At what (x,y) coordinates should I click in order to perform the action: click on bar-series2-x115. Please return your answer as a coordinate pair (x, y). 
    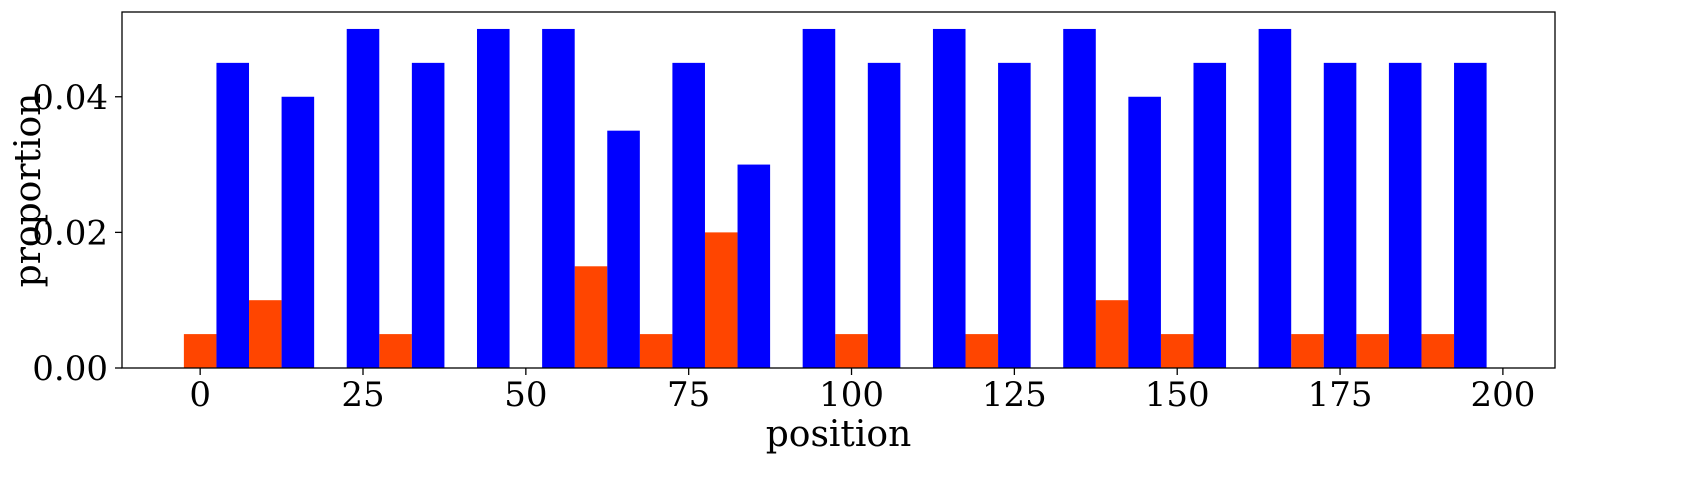
    Looking at the image, I should click on (949, 198).